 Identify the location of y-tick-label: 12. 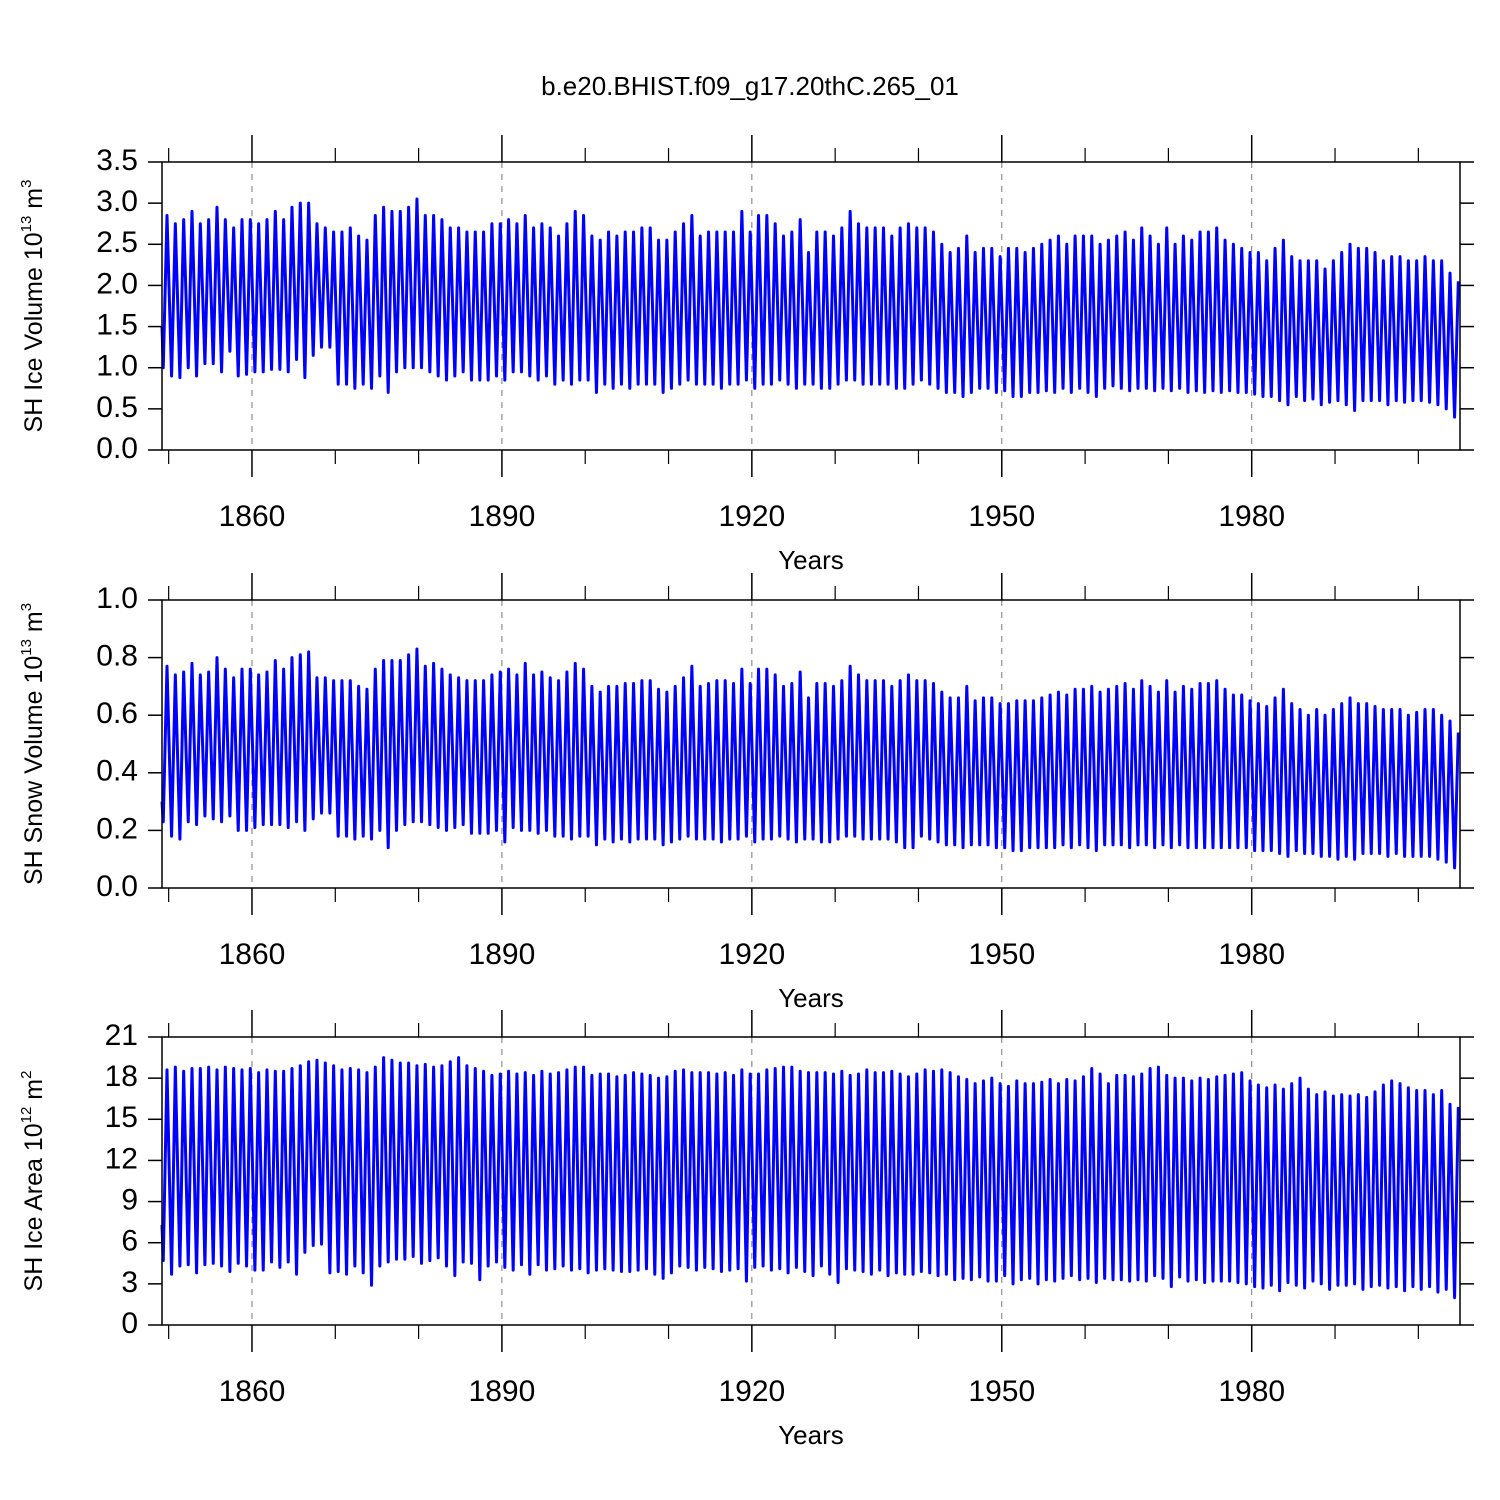
(121, 1158).